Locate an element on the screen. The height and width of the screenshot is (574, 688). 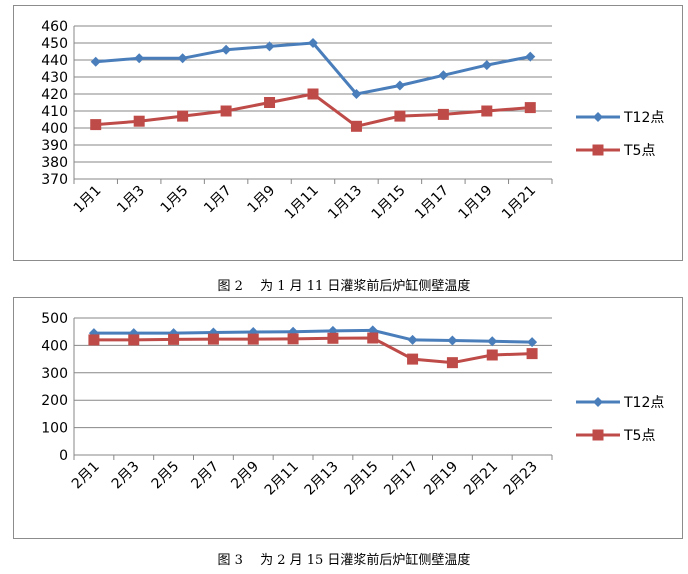
chart1-legend-label: T5点 is located at coordinates (639, 151).